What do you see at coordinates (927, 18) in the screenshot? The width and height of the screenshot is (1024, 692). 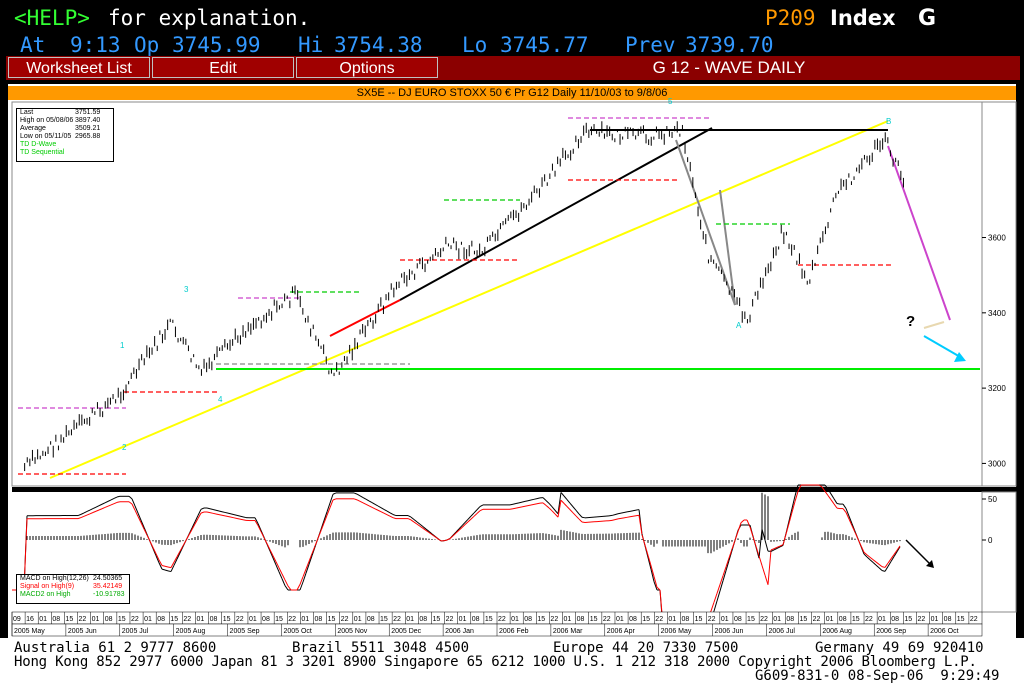 I see `function-key: G` at bounding box center [927, 18].